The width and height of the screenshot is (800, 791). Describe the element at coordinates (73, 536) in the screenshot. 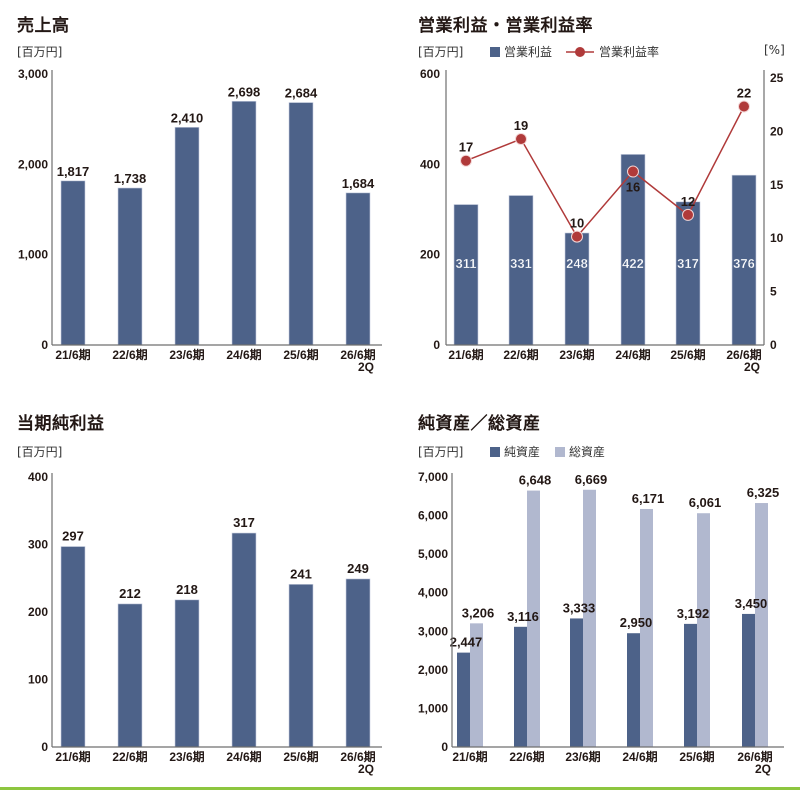

I see `bar-value-label: 297` at that location.